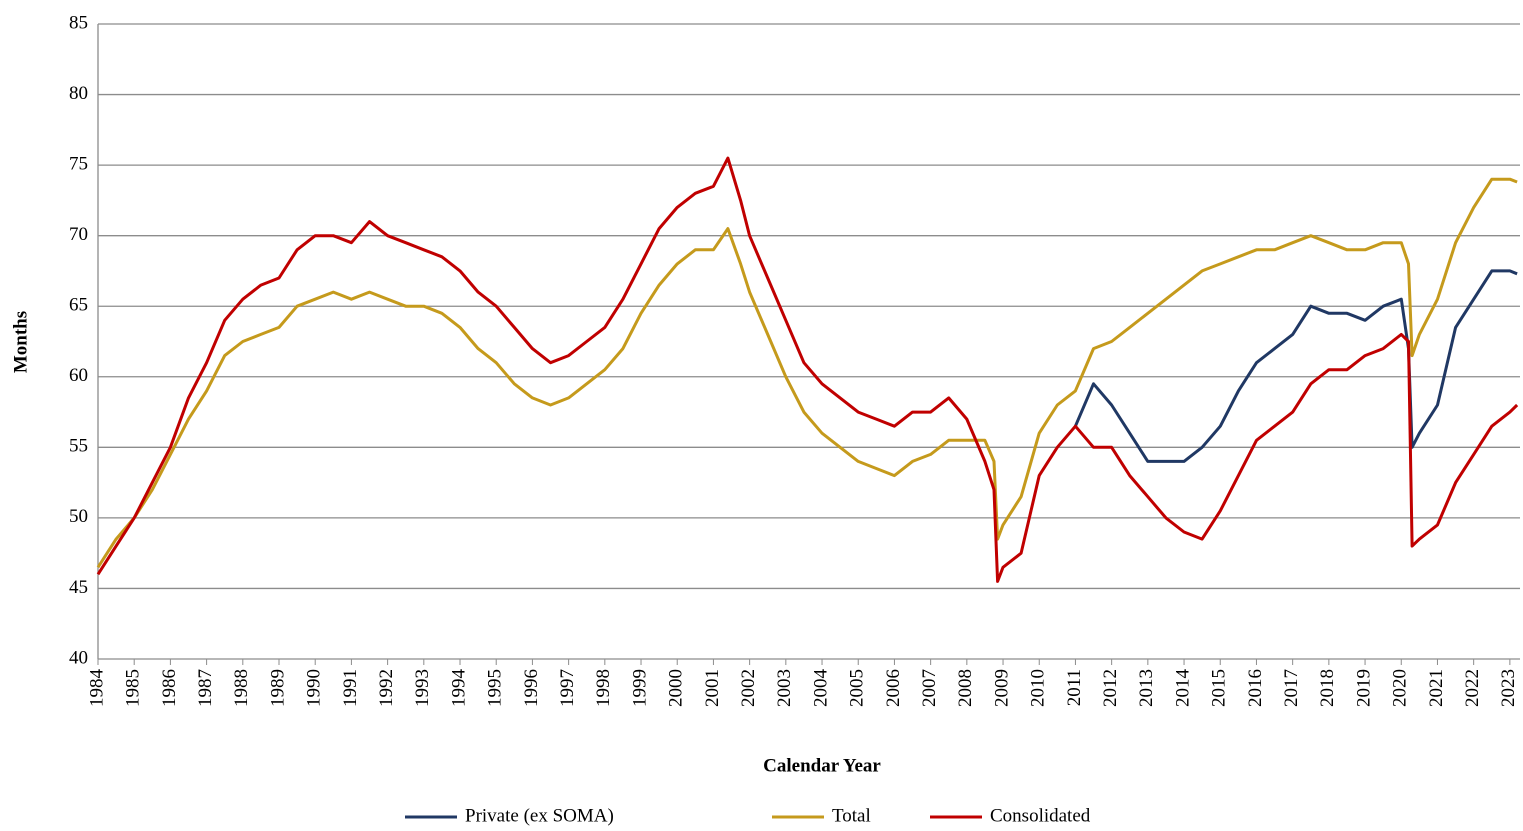  Describe the element at coordinates (1291, 688) in the screenshot. I see `x-tick-label: 2017` at that location.